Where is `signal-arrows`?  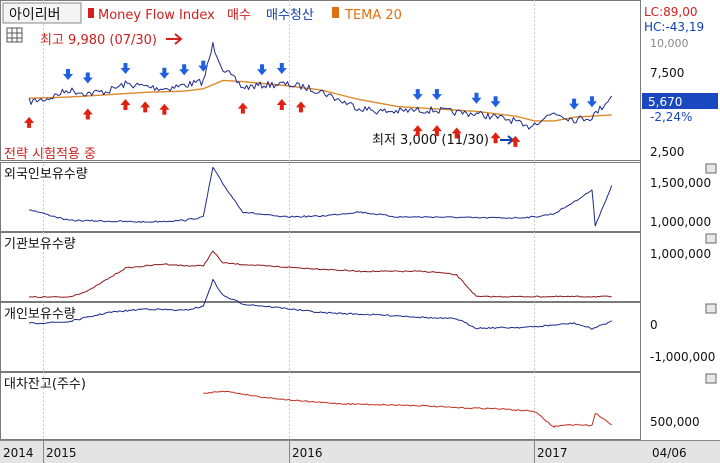
signal-arrows is located at coordinates (310, 103).